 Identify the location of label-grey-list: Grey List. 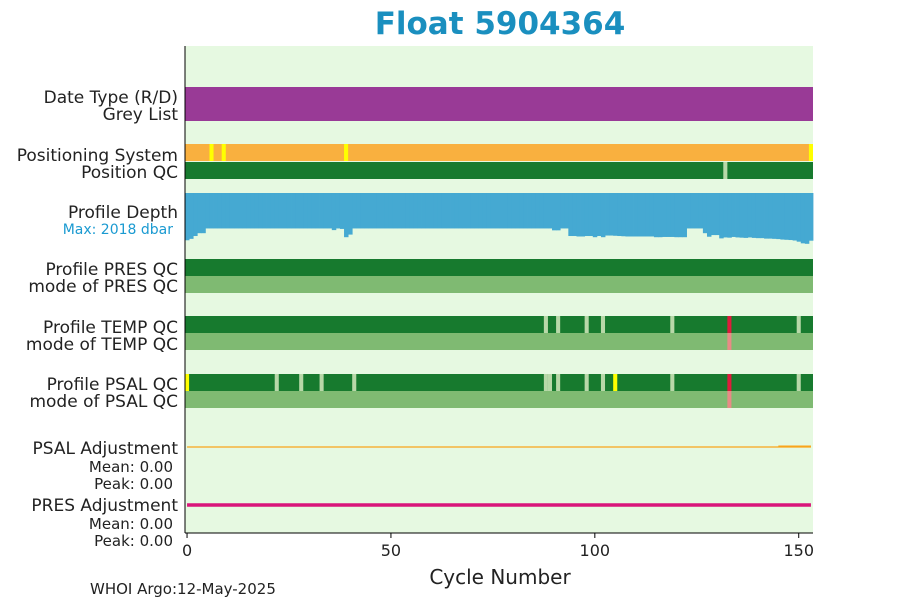
(141, 115).